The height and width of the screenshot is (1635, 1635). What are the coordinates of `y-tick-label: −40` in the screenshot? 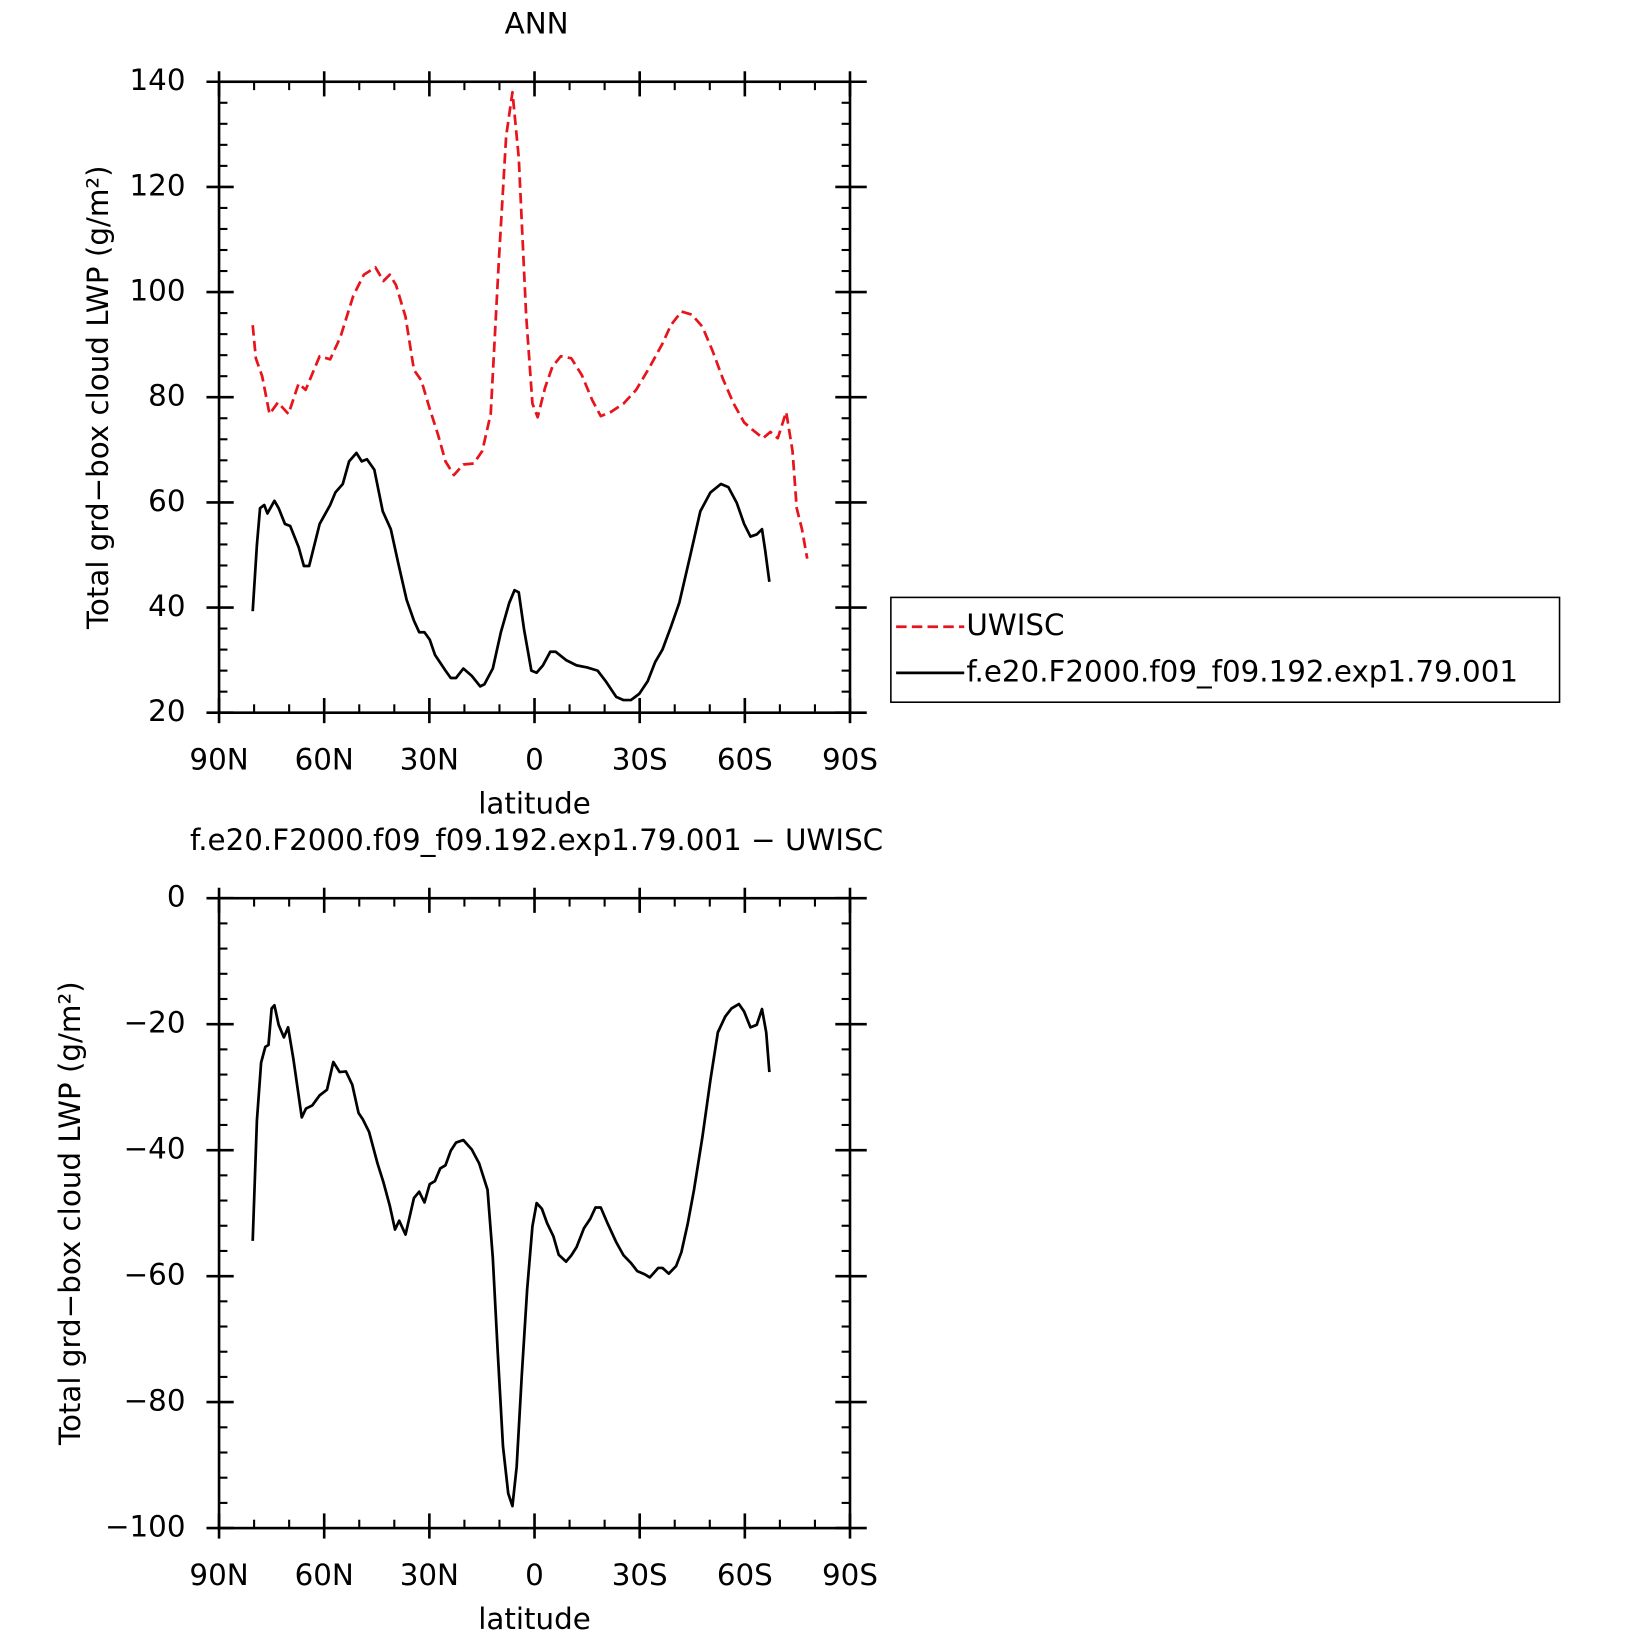 It's located at (155, 1149).